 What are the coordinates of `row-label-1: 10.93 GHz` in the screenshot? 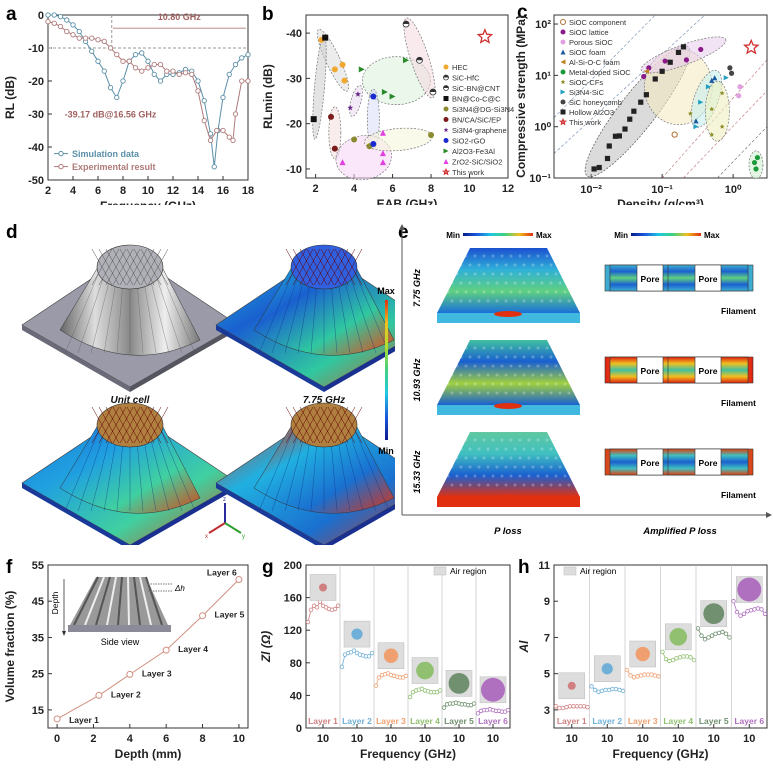 It's located at (417, 380).